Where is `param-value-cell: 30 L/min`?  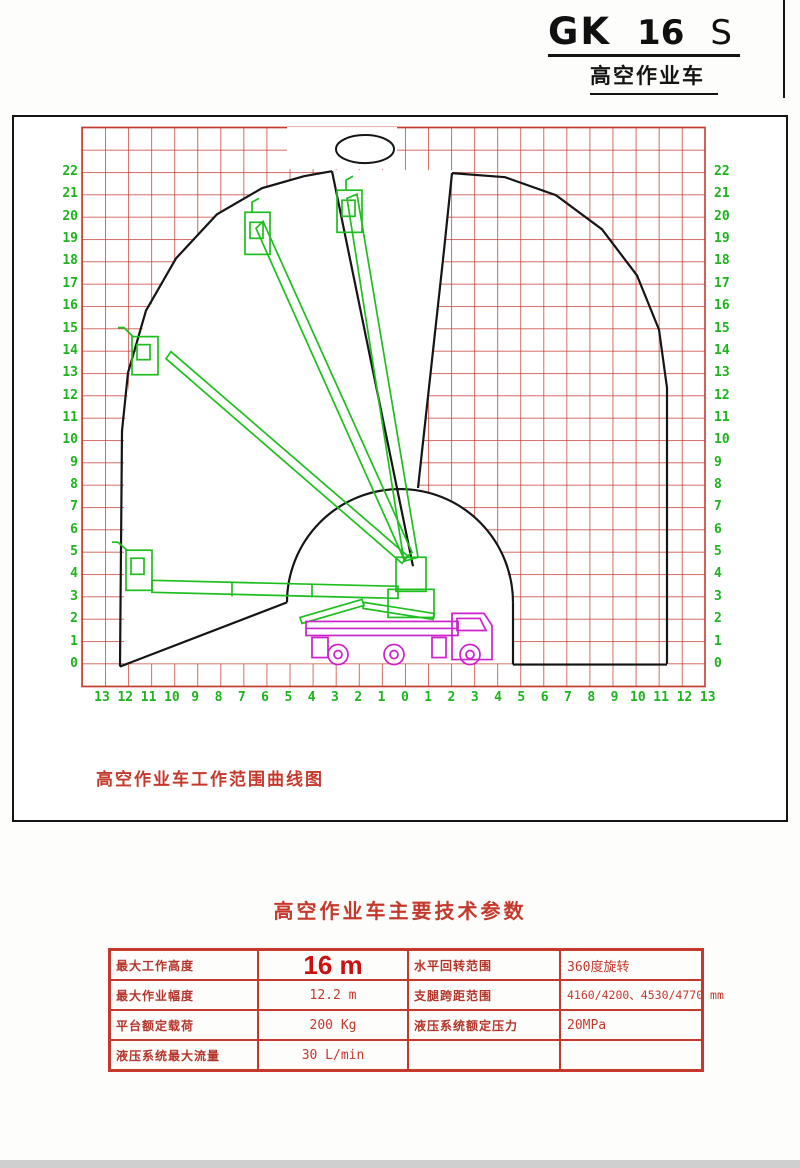
param-value-cell: 30 L/min is located at coordinates (333, 1055).